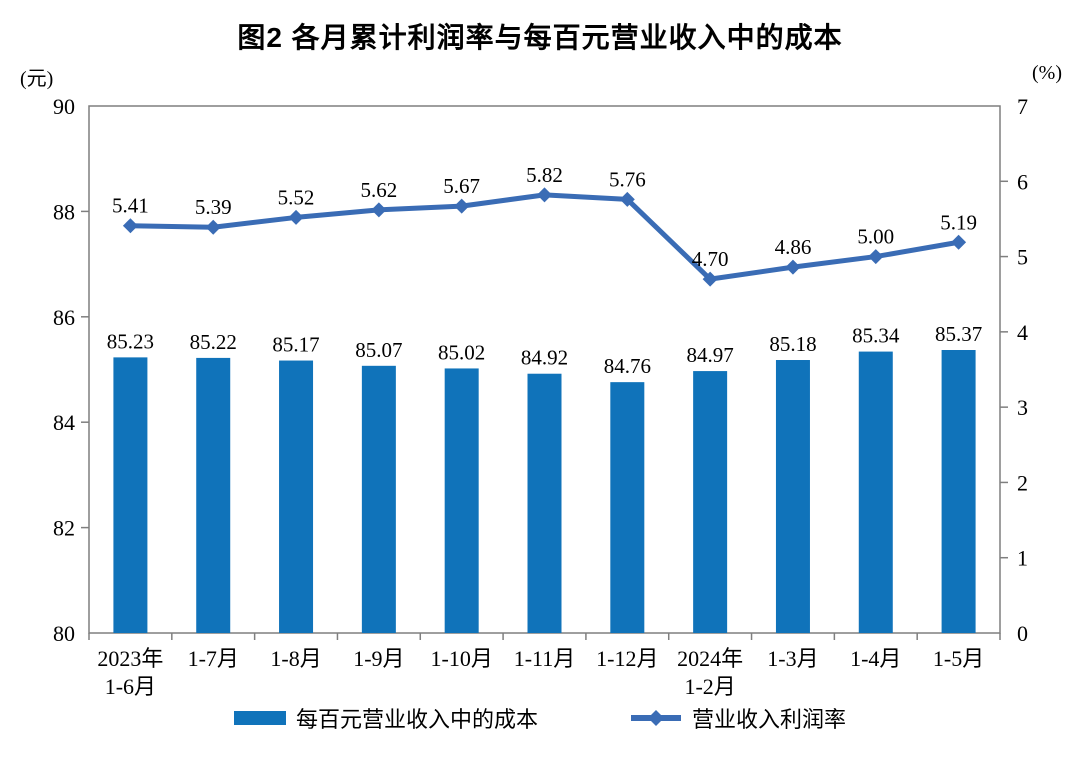 This screenshot has width=1080, height=764. What do you see at coordinates (710, 355) in the screenshot?
I see `cost-bar-value-label: 84.97` at bounding box center [710, 355].